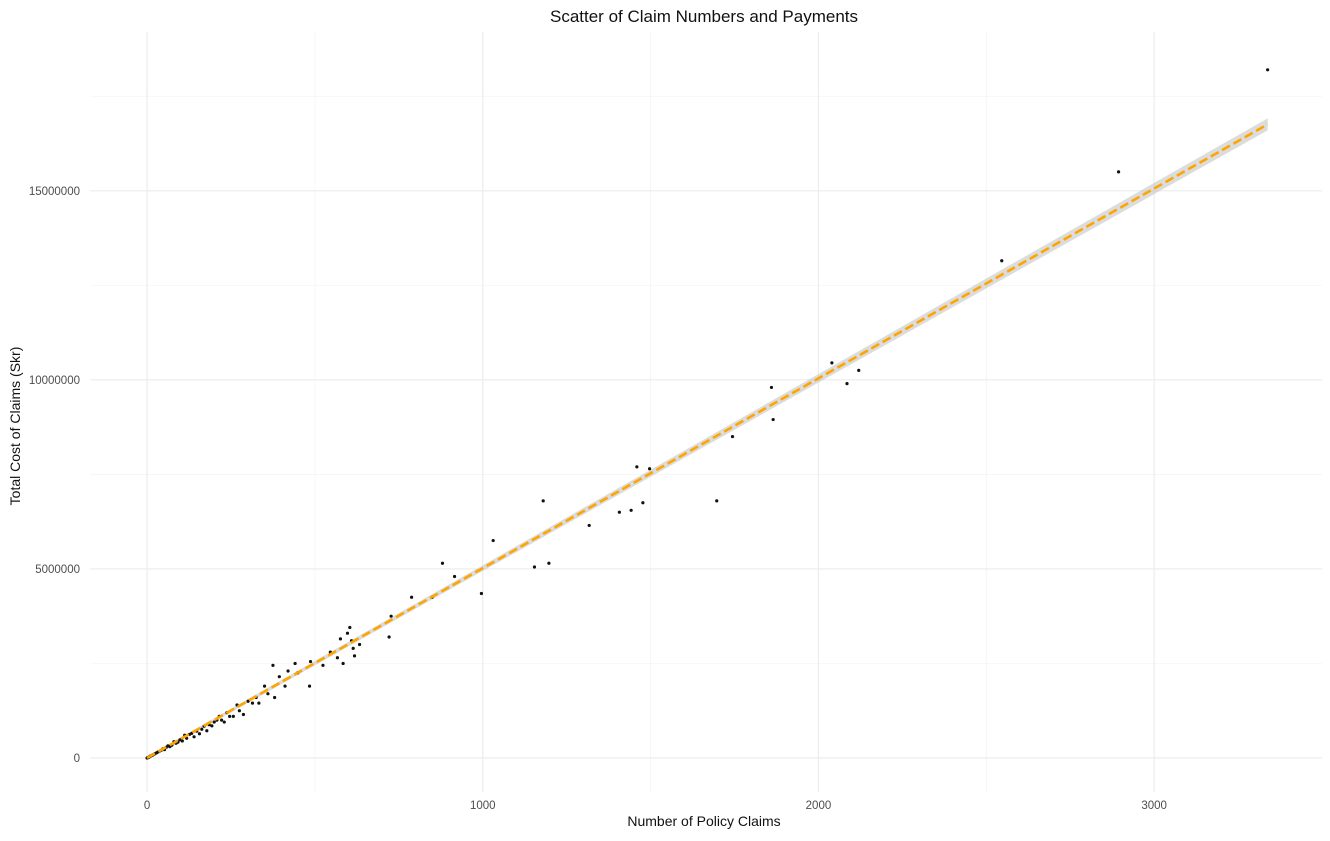 This screenshot has height=841, width=1330. Describe the element at coordinates (54, 381) in the screenshot. I see `y-tick-label: 10000000` at that location.